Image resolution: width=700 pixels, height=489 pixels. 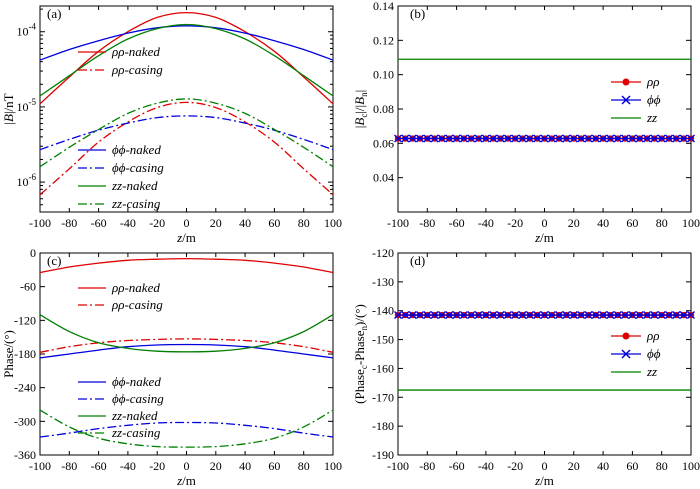 What do you see at coordinates (25, 421) in the screenshot?
I see `y-tick-label: -300` at bounding box center [25, 421].